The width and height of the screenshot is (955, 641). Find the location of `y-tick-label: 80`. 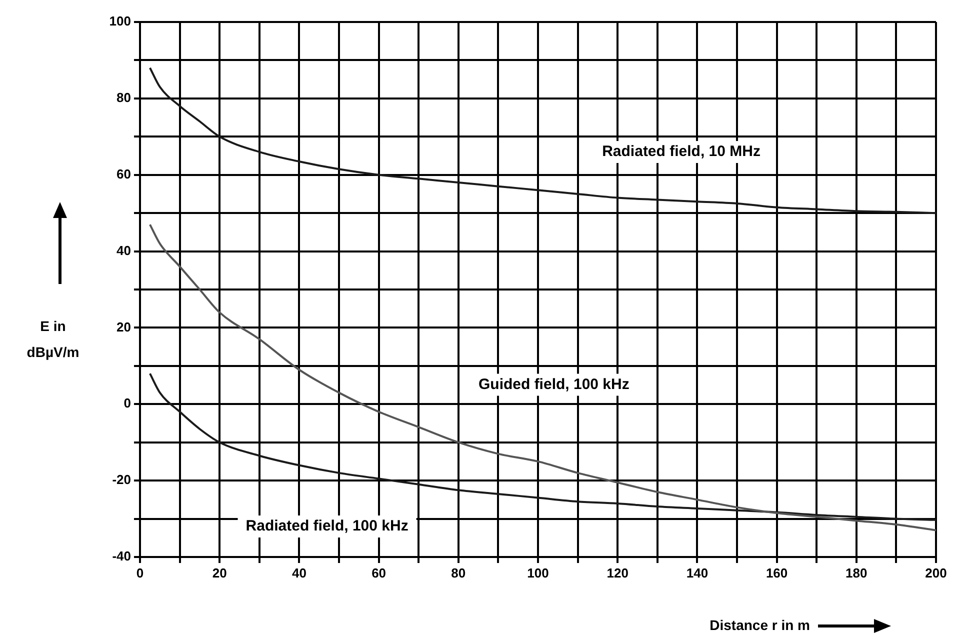

y-tick-label: 80 is located at coordinates (123, 98).